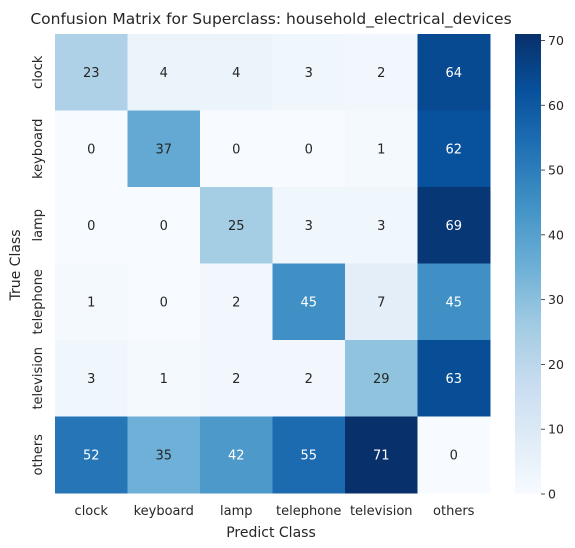  What do you see at coordinates (164, 511) in the screenshot?
I see `x-tick-label: keyboard` at bounding box center [164, 511].